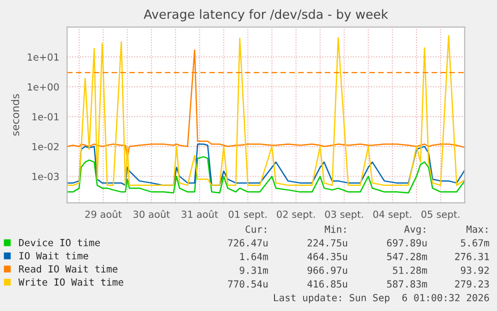 The image size is (497, 311). I want to click on text: 93.92, so click(474, 270).